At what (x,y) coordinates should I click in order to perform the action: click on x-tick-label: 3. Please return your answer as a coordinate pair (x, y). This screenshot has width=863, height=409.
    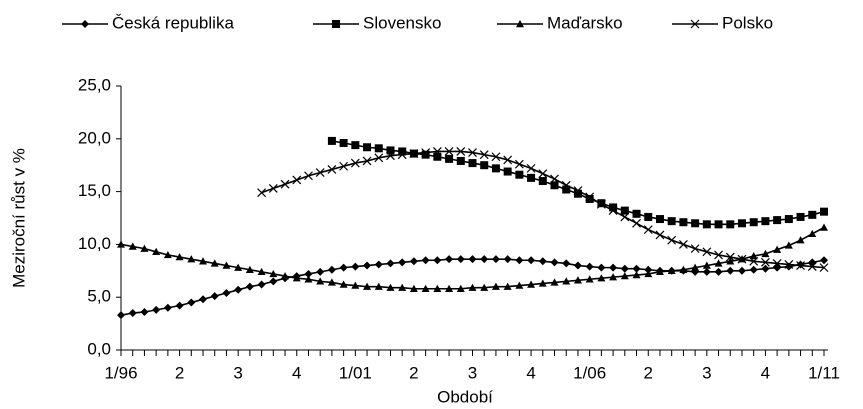
    Looking at the image, I should click on (706, 372).